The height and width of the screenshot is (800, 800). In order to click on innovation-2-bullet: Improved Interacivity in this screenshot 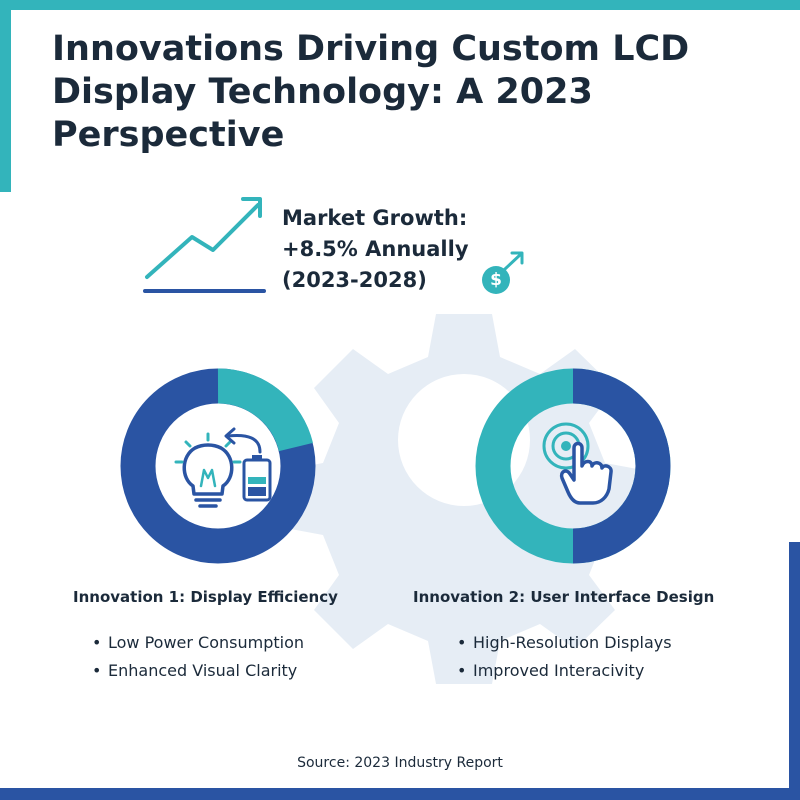, I will do `click(564, 671)`.